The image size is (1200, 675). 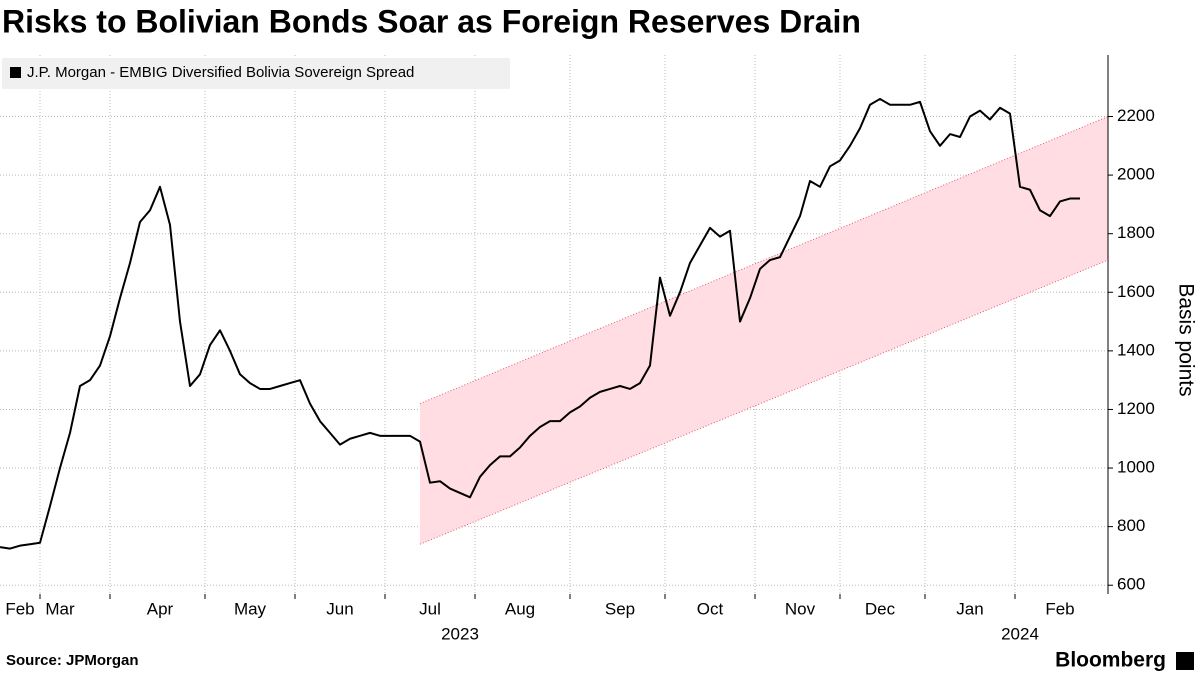 What do you see at coordinates (339, 608) in the screenshot?
I see `x-tick-label: Jun` at bounding box center [339, 608].